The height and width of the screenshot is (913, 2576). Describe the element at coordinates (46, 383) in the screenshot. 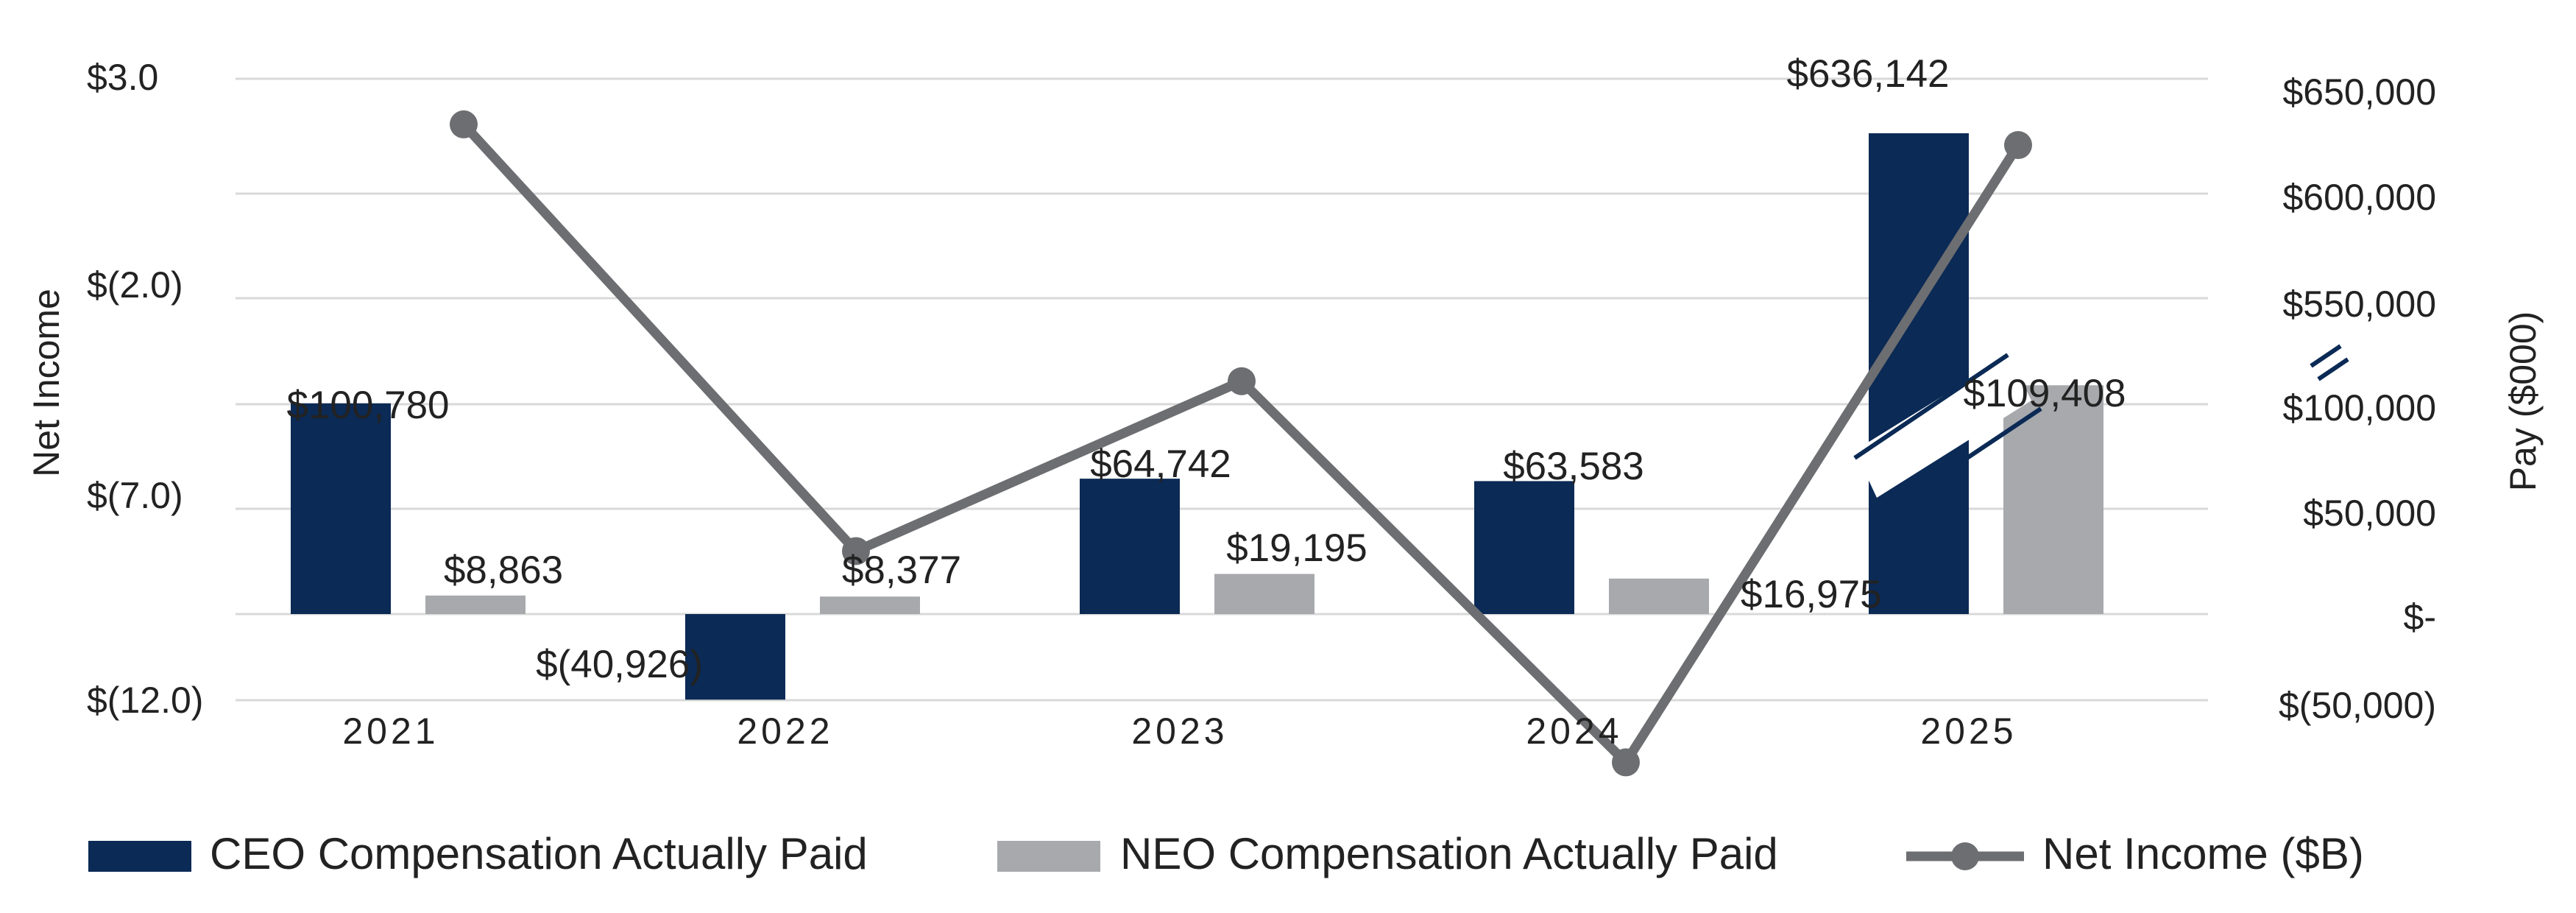

I see `left-axis-title: Net Income` at that location.